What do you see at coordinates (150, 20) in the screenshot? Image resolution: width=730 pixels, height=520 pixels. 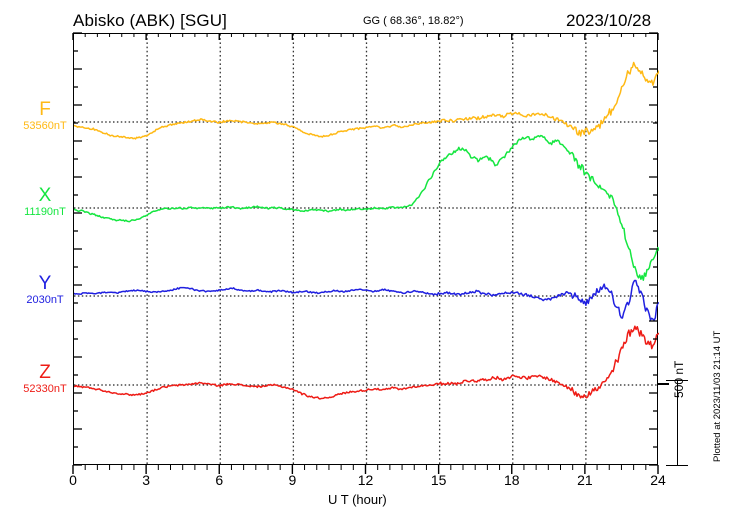 I see `page-title: Abisko (ABK) [SGU]` at bounding box center [150, 20].